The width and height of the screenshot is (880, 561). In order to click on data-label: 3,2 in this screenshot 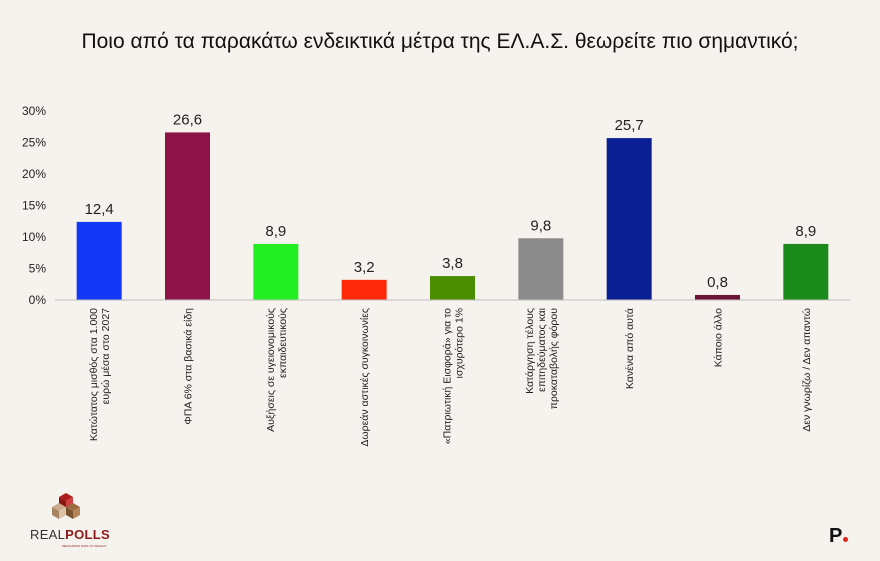, I will do `click(364, 267)`.